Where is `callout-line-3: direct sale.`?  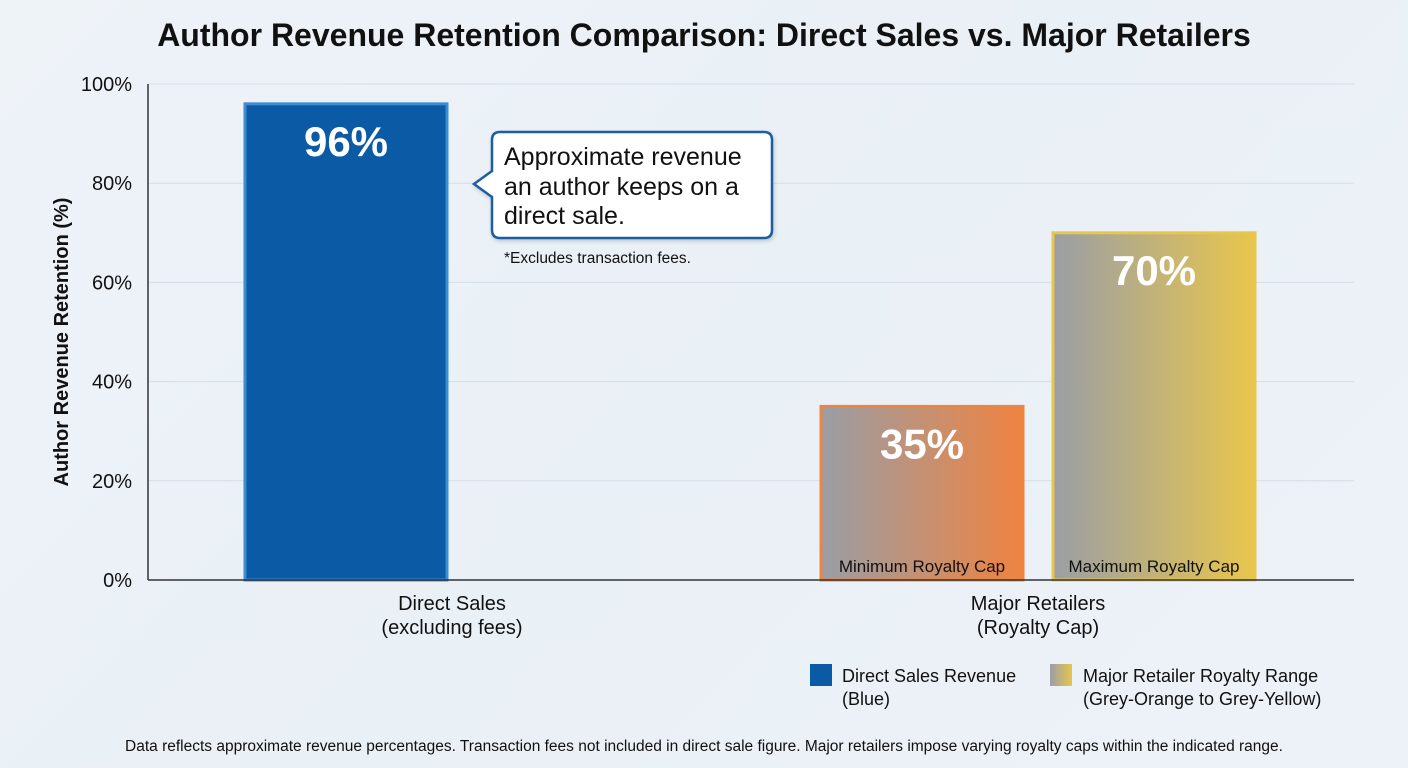
callout-line-3: direct sale. is located at coordinates (564, 216).